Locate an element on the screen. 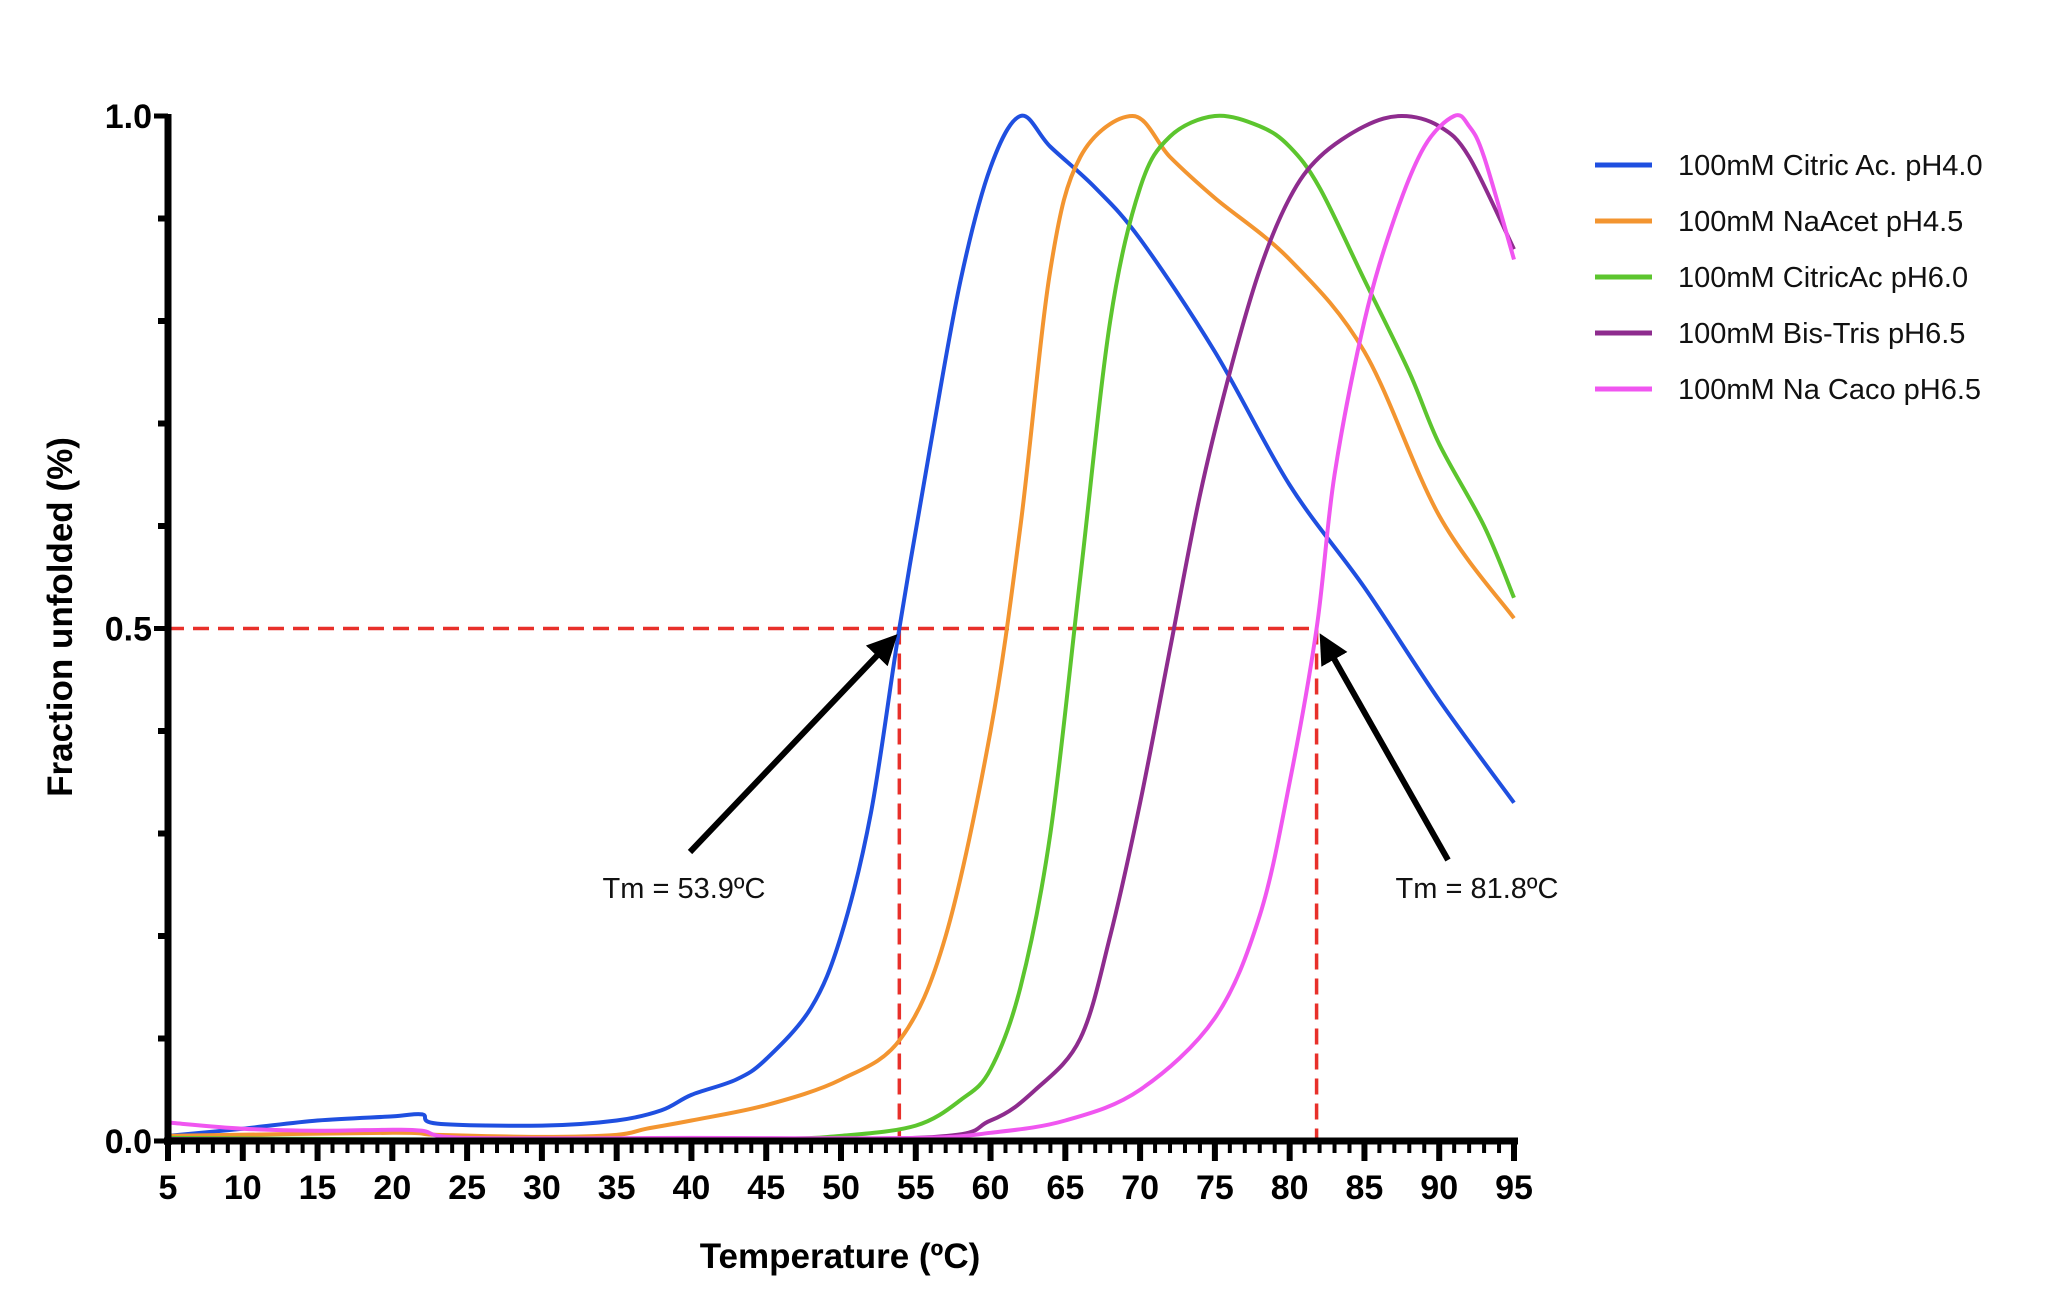  legend-item: 100mM NaAcet pH4.5 is located at coordinates (1779, 222).